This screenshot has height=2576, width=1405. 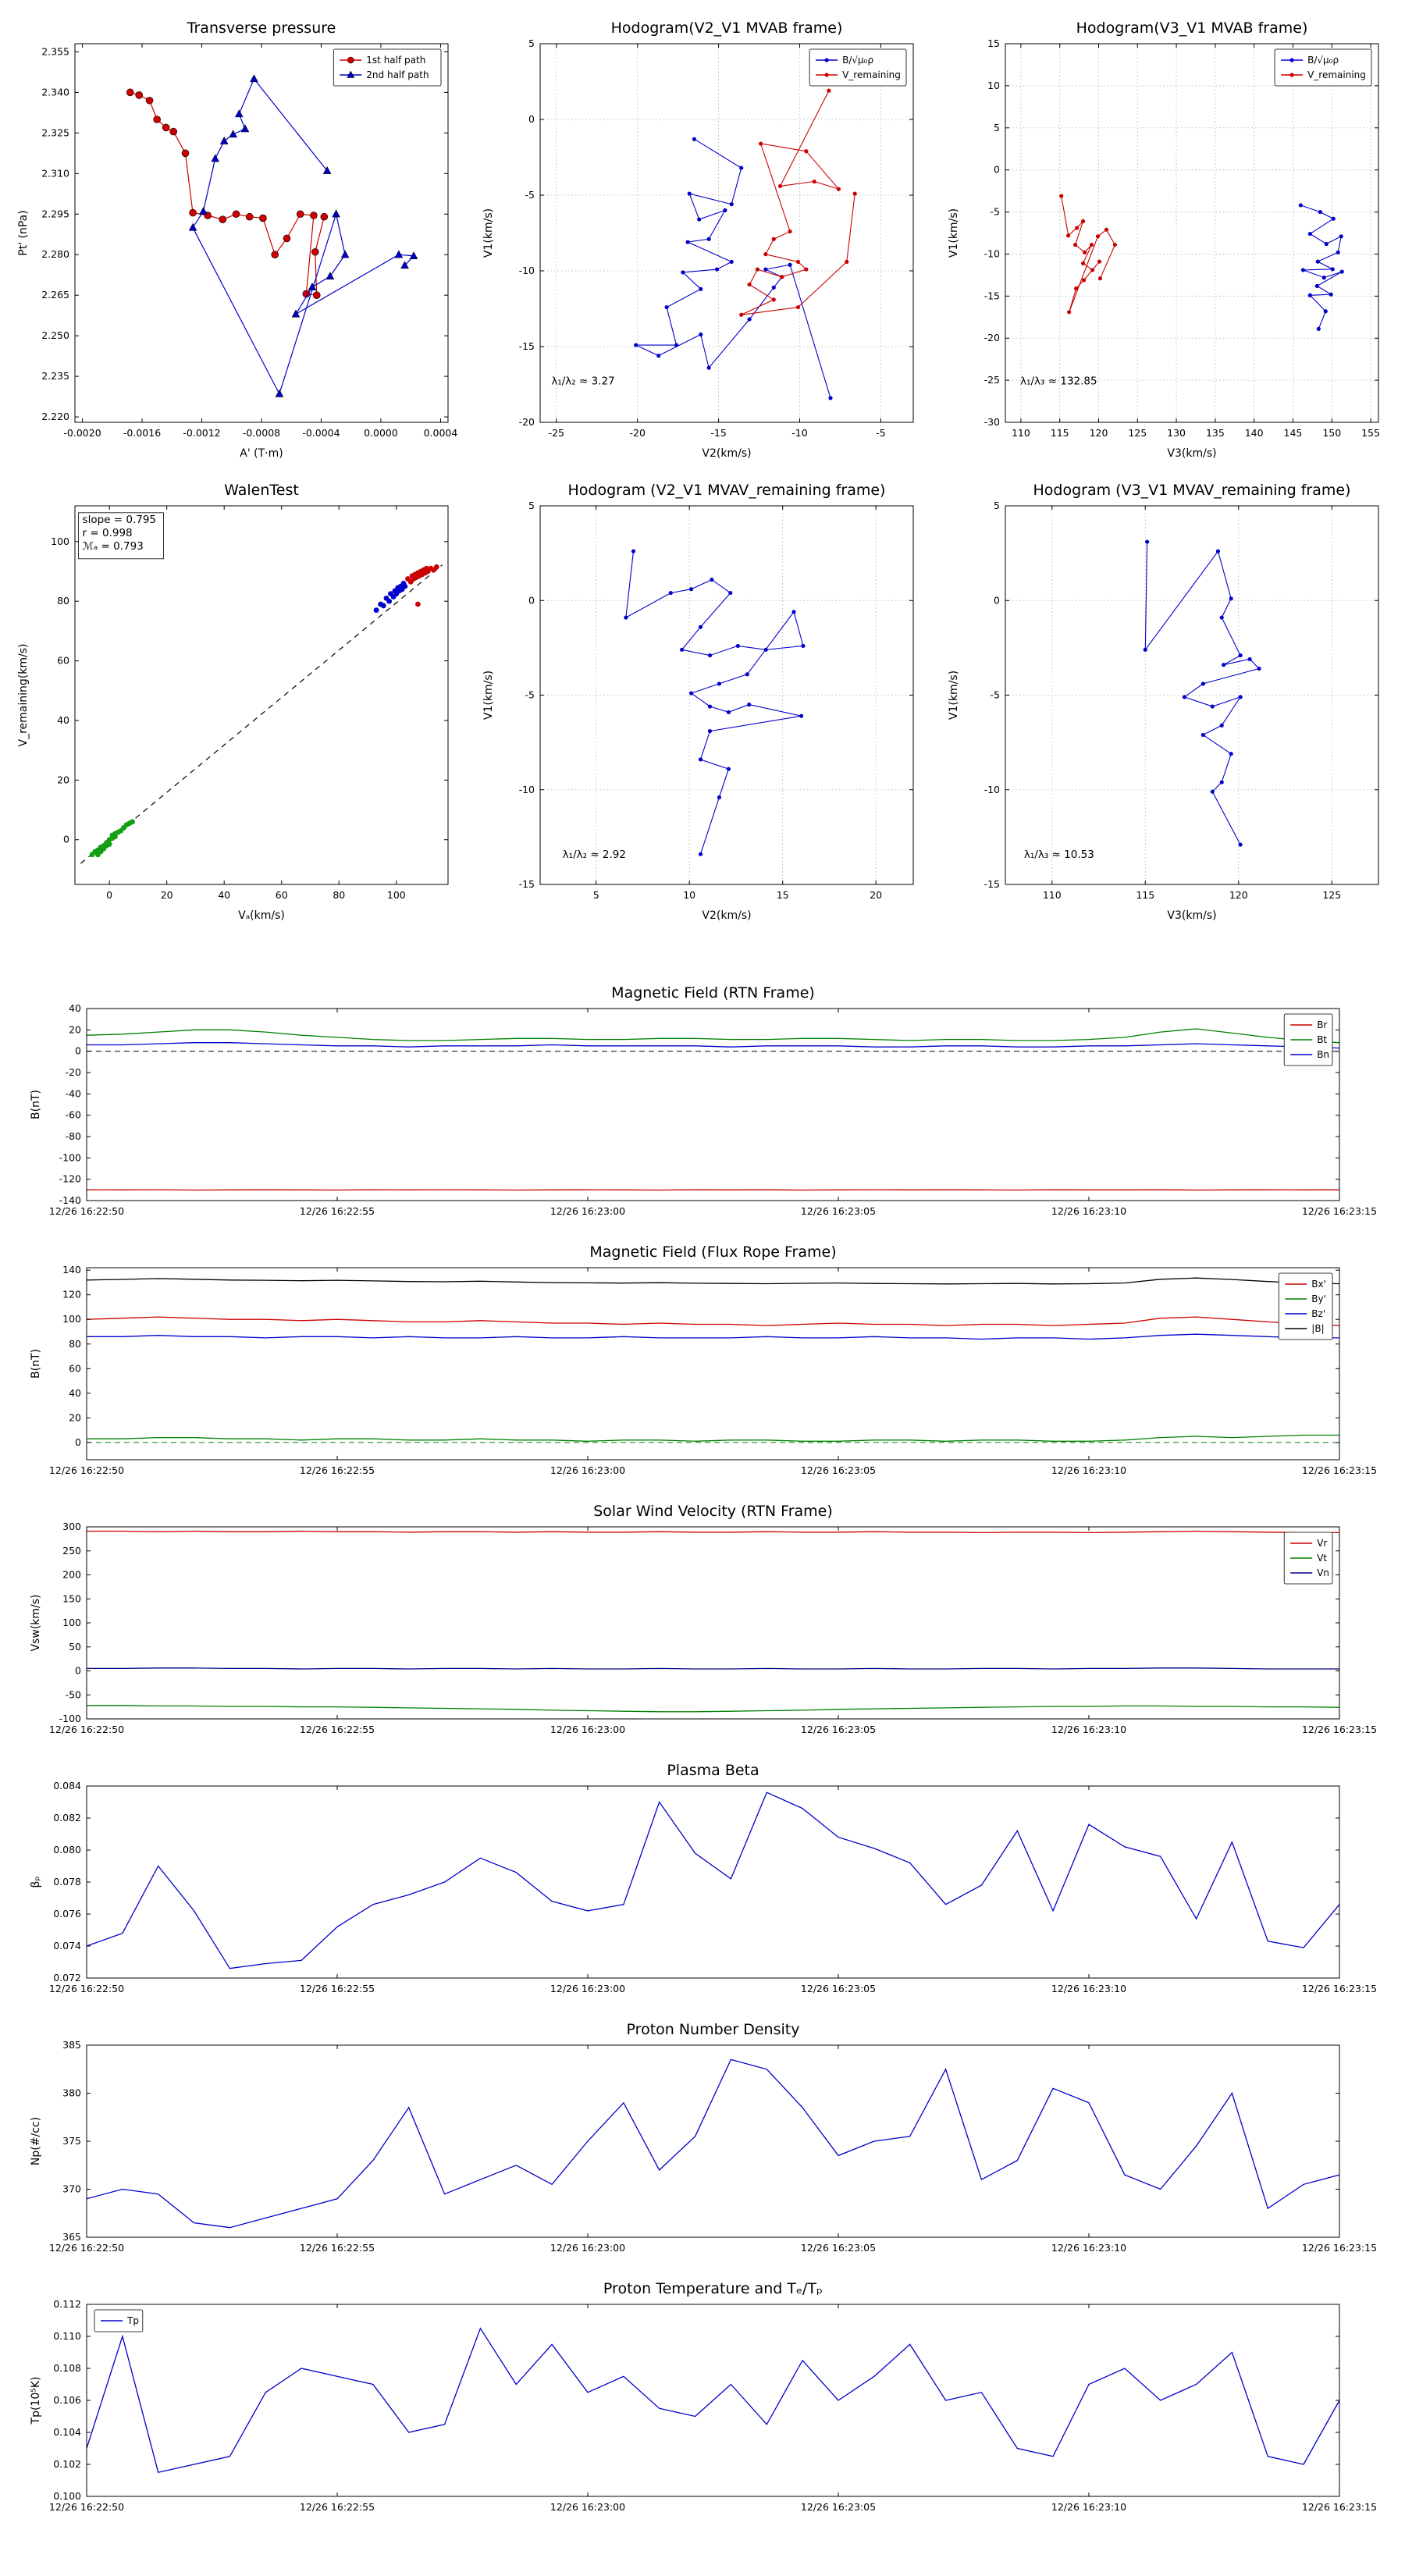 What do you see at coordinates (714, 1709) in the screenshot?
I see `series-Vt` at bounding box center [714, 1709].